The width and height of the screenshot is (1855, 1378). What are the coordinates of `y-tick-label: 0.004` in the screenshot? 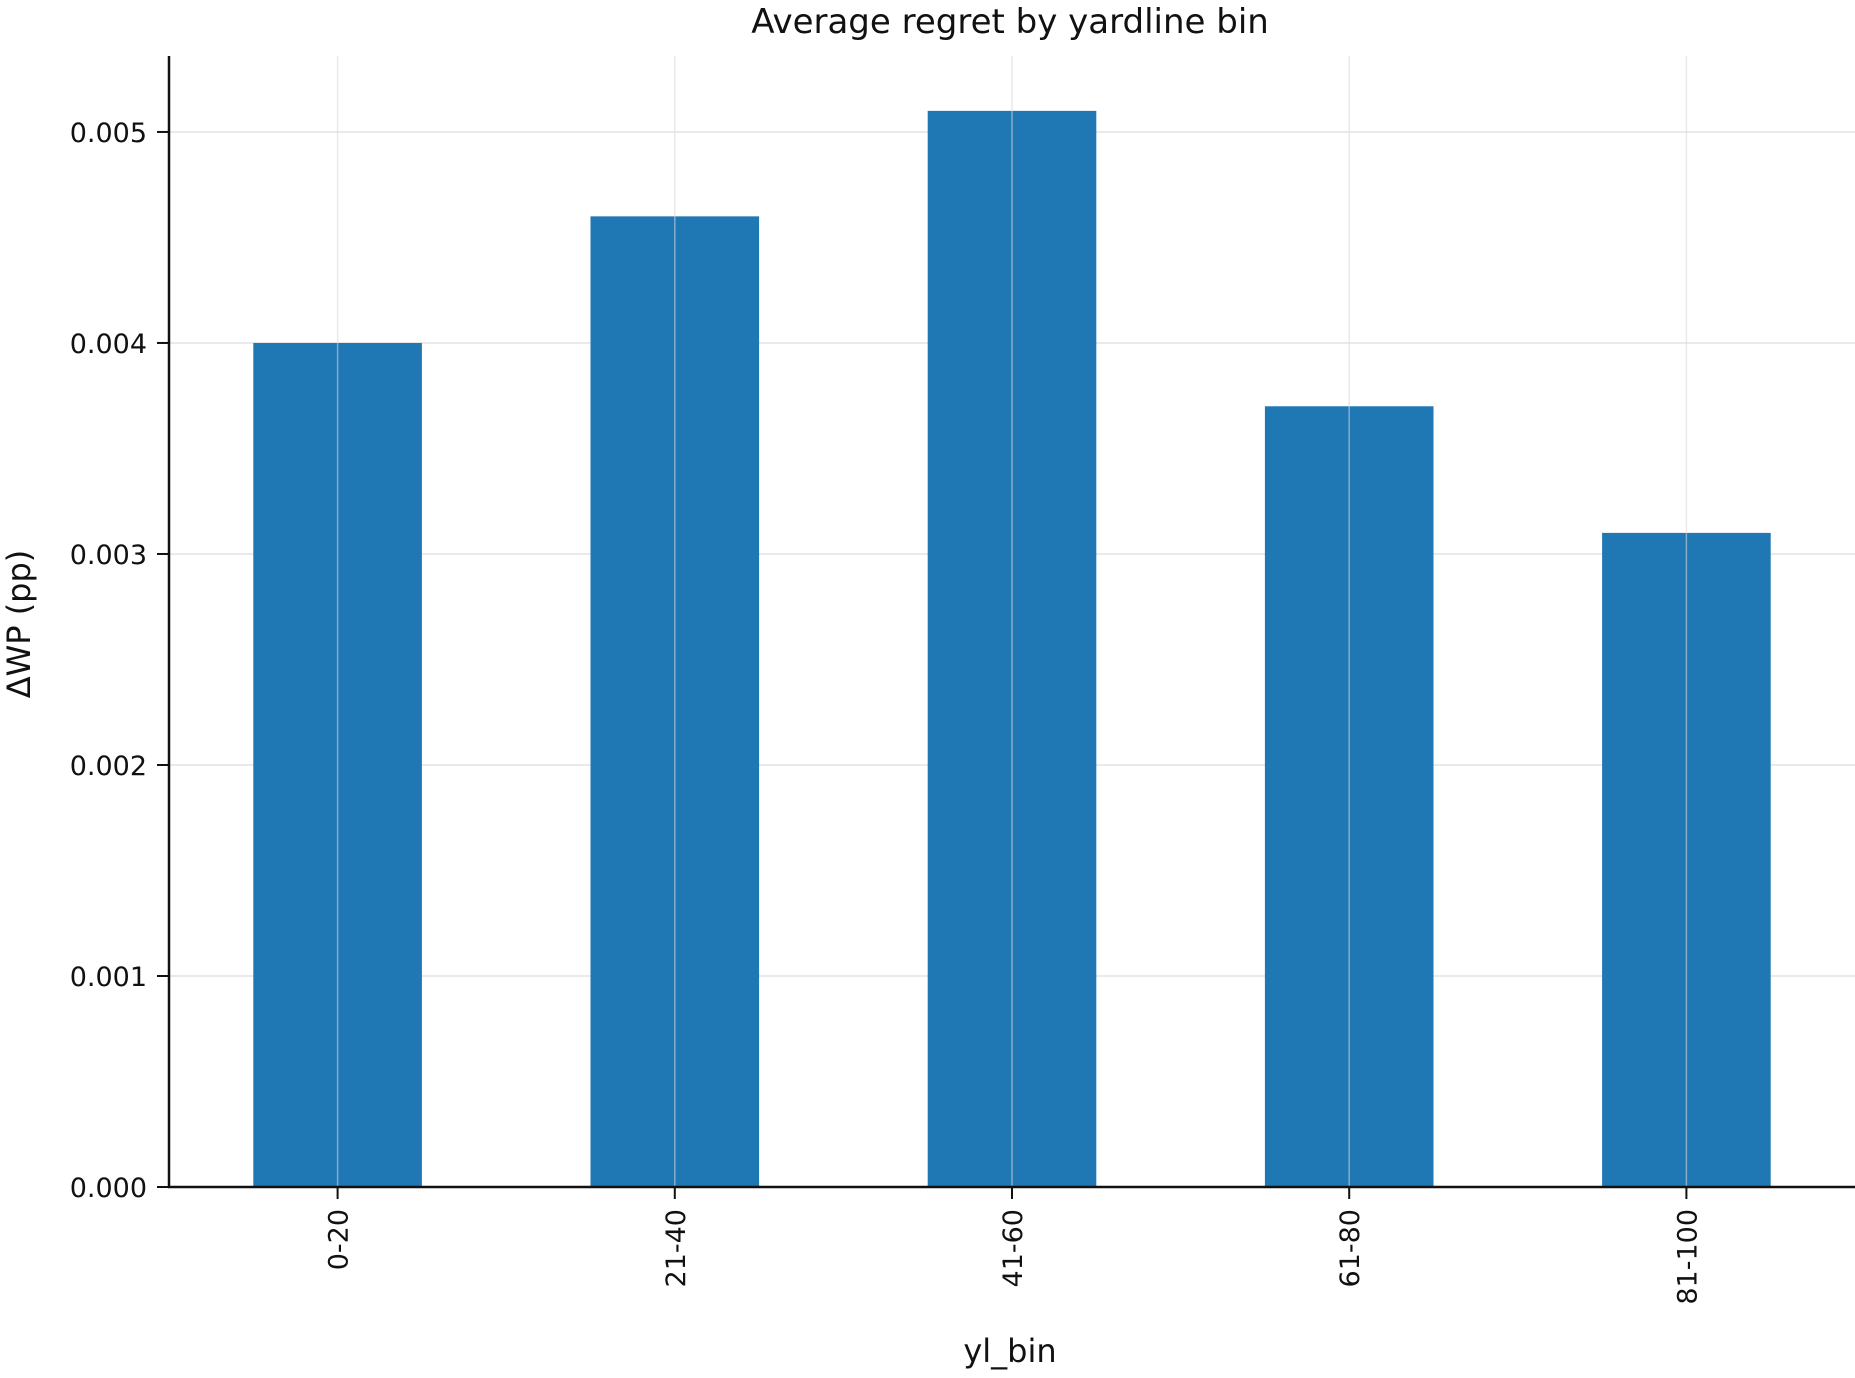 It's located at (108, 344).